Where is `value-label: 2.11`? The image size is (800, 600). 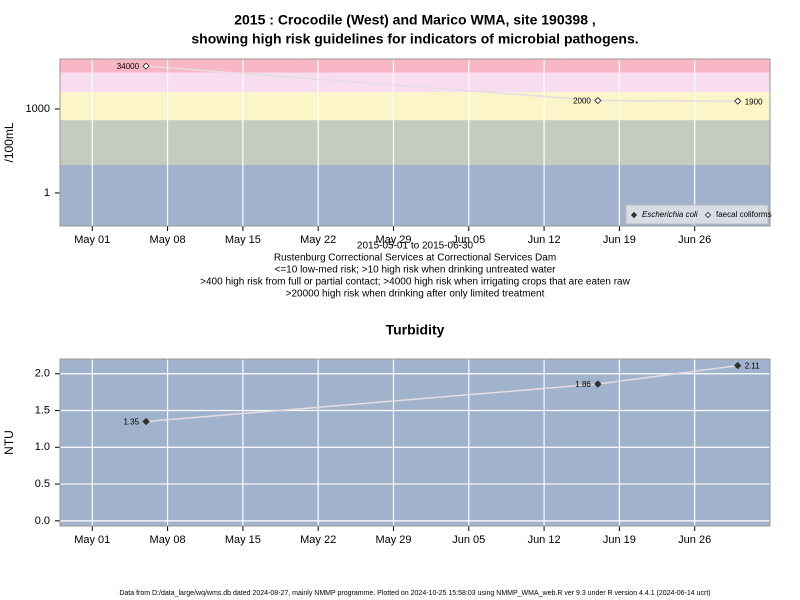
value-label: 2.11 is located at coordinates (753, 366).